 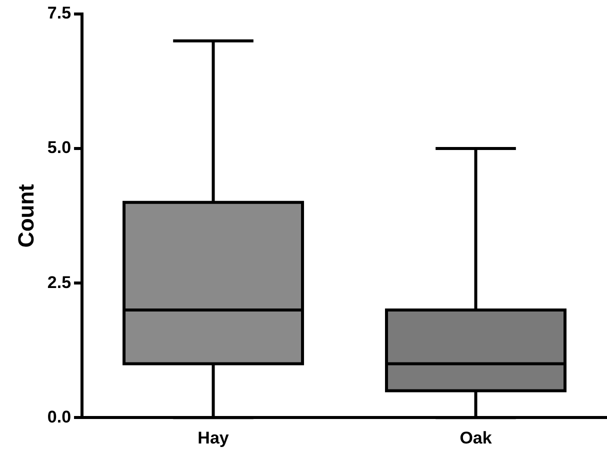 I want to click on y-tick-label: 2.5, so click(x=59, y=282).